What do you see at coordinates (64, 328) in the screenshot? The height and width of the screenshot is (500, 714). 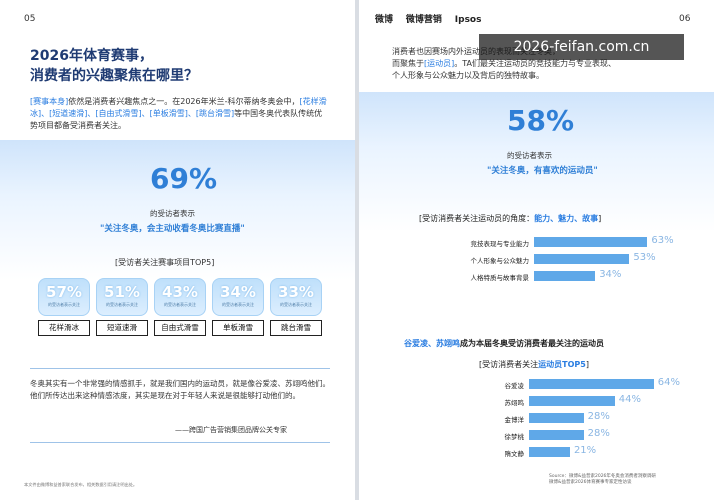 I see `sport-label: 花样滑冰` at bounding box center [64, 328].